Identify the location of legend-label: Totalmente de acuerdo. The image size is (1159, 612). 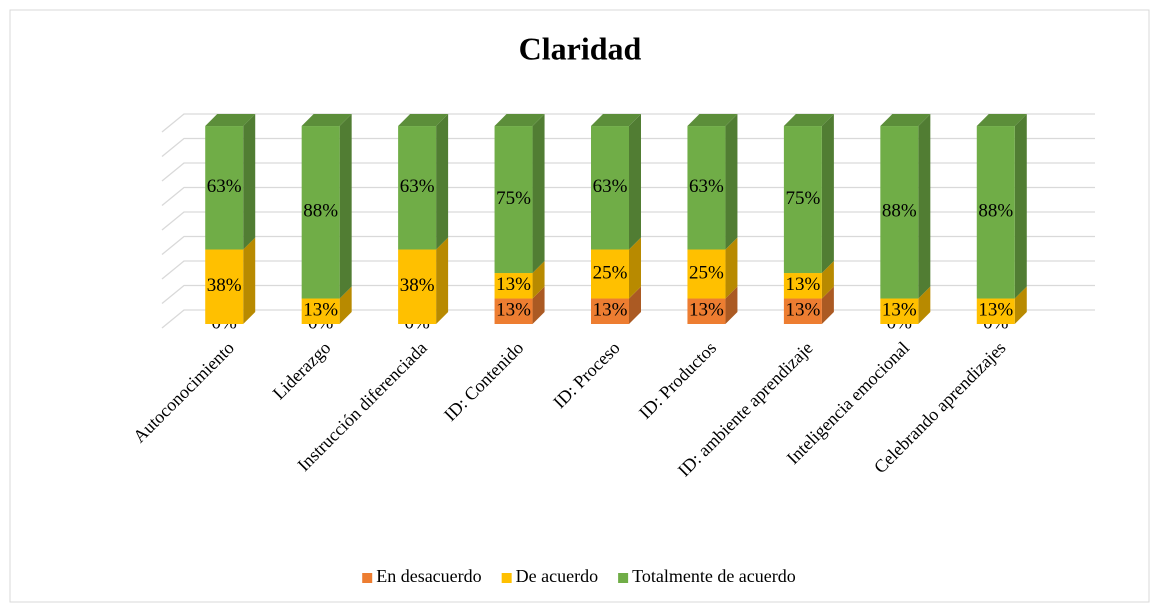
(714, 576).